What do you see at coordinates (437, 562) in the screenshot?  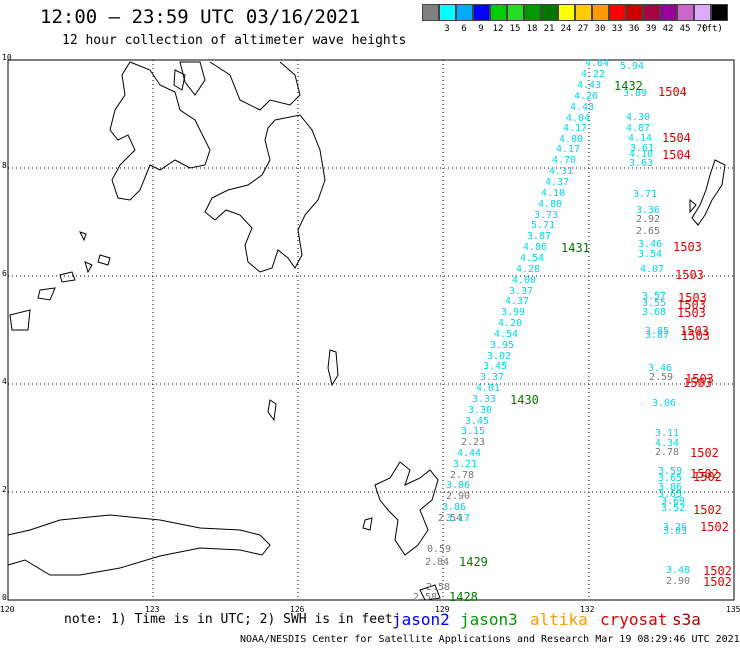 I see `wave-height-label: 2.84` at bounding box center [437, 562].